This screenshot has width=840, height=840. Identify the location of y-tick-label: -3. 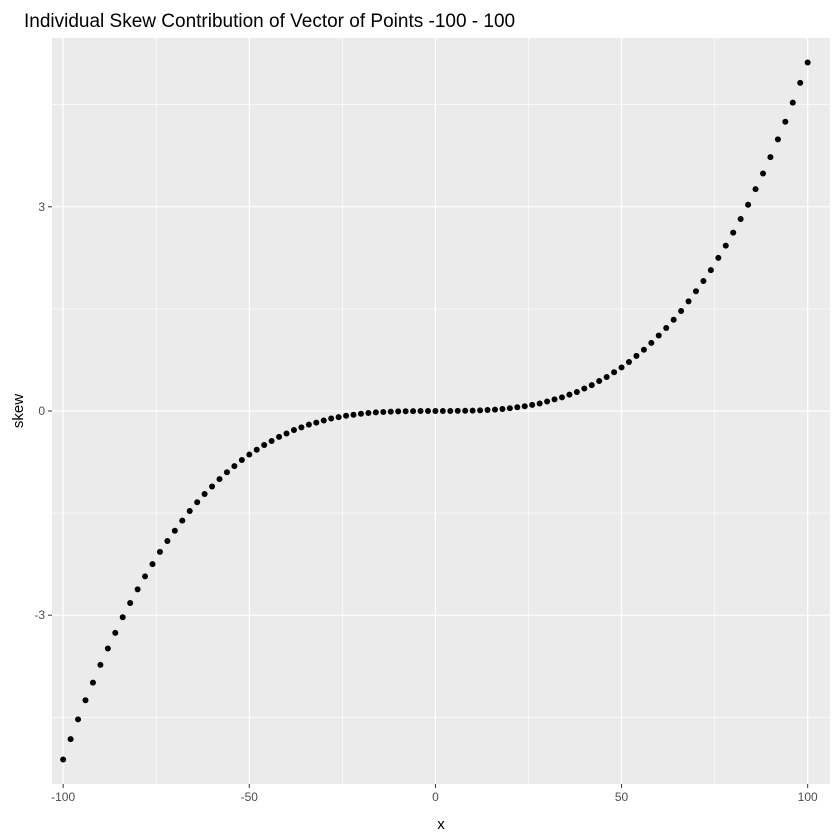
(39, 615).